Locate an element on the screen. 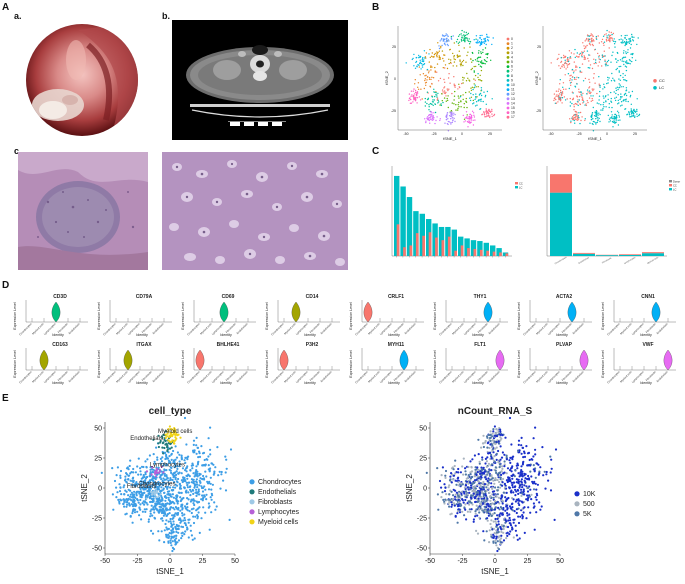  b-left-ytick: 25 is located at coordinates (394, 47).